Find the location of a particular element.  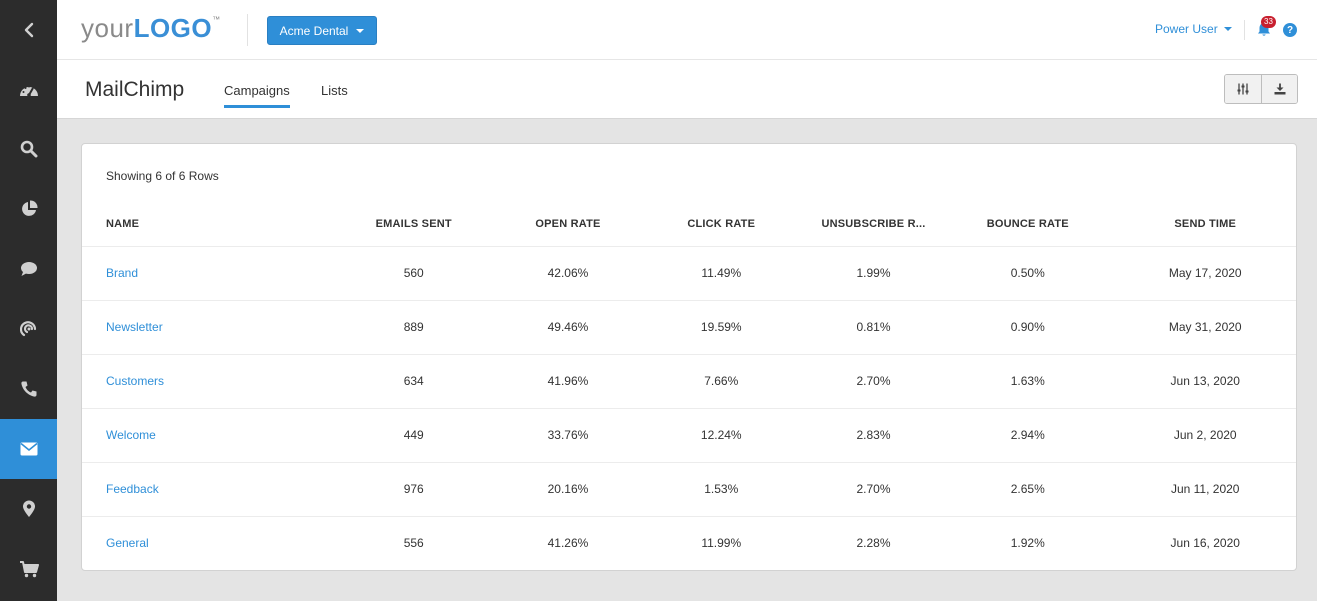

toolbar-button-group is located at coordinates (1261, 89).